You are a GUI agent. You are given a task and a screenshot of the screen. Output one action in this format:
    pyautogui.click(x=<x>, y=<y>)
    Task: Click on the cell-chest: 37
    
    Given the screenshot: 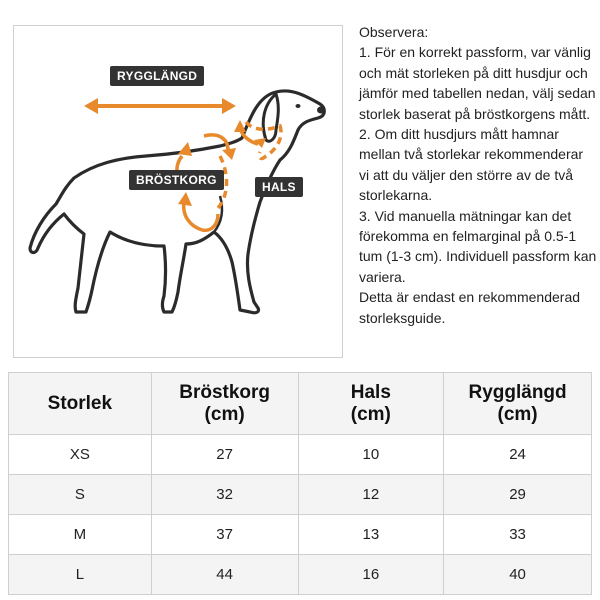 What is the action you would take?
    pyautogui.click(x=224, y=534)
    